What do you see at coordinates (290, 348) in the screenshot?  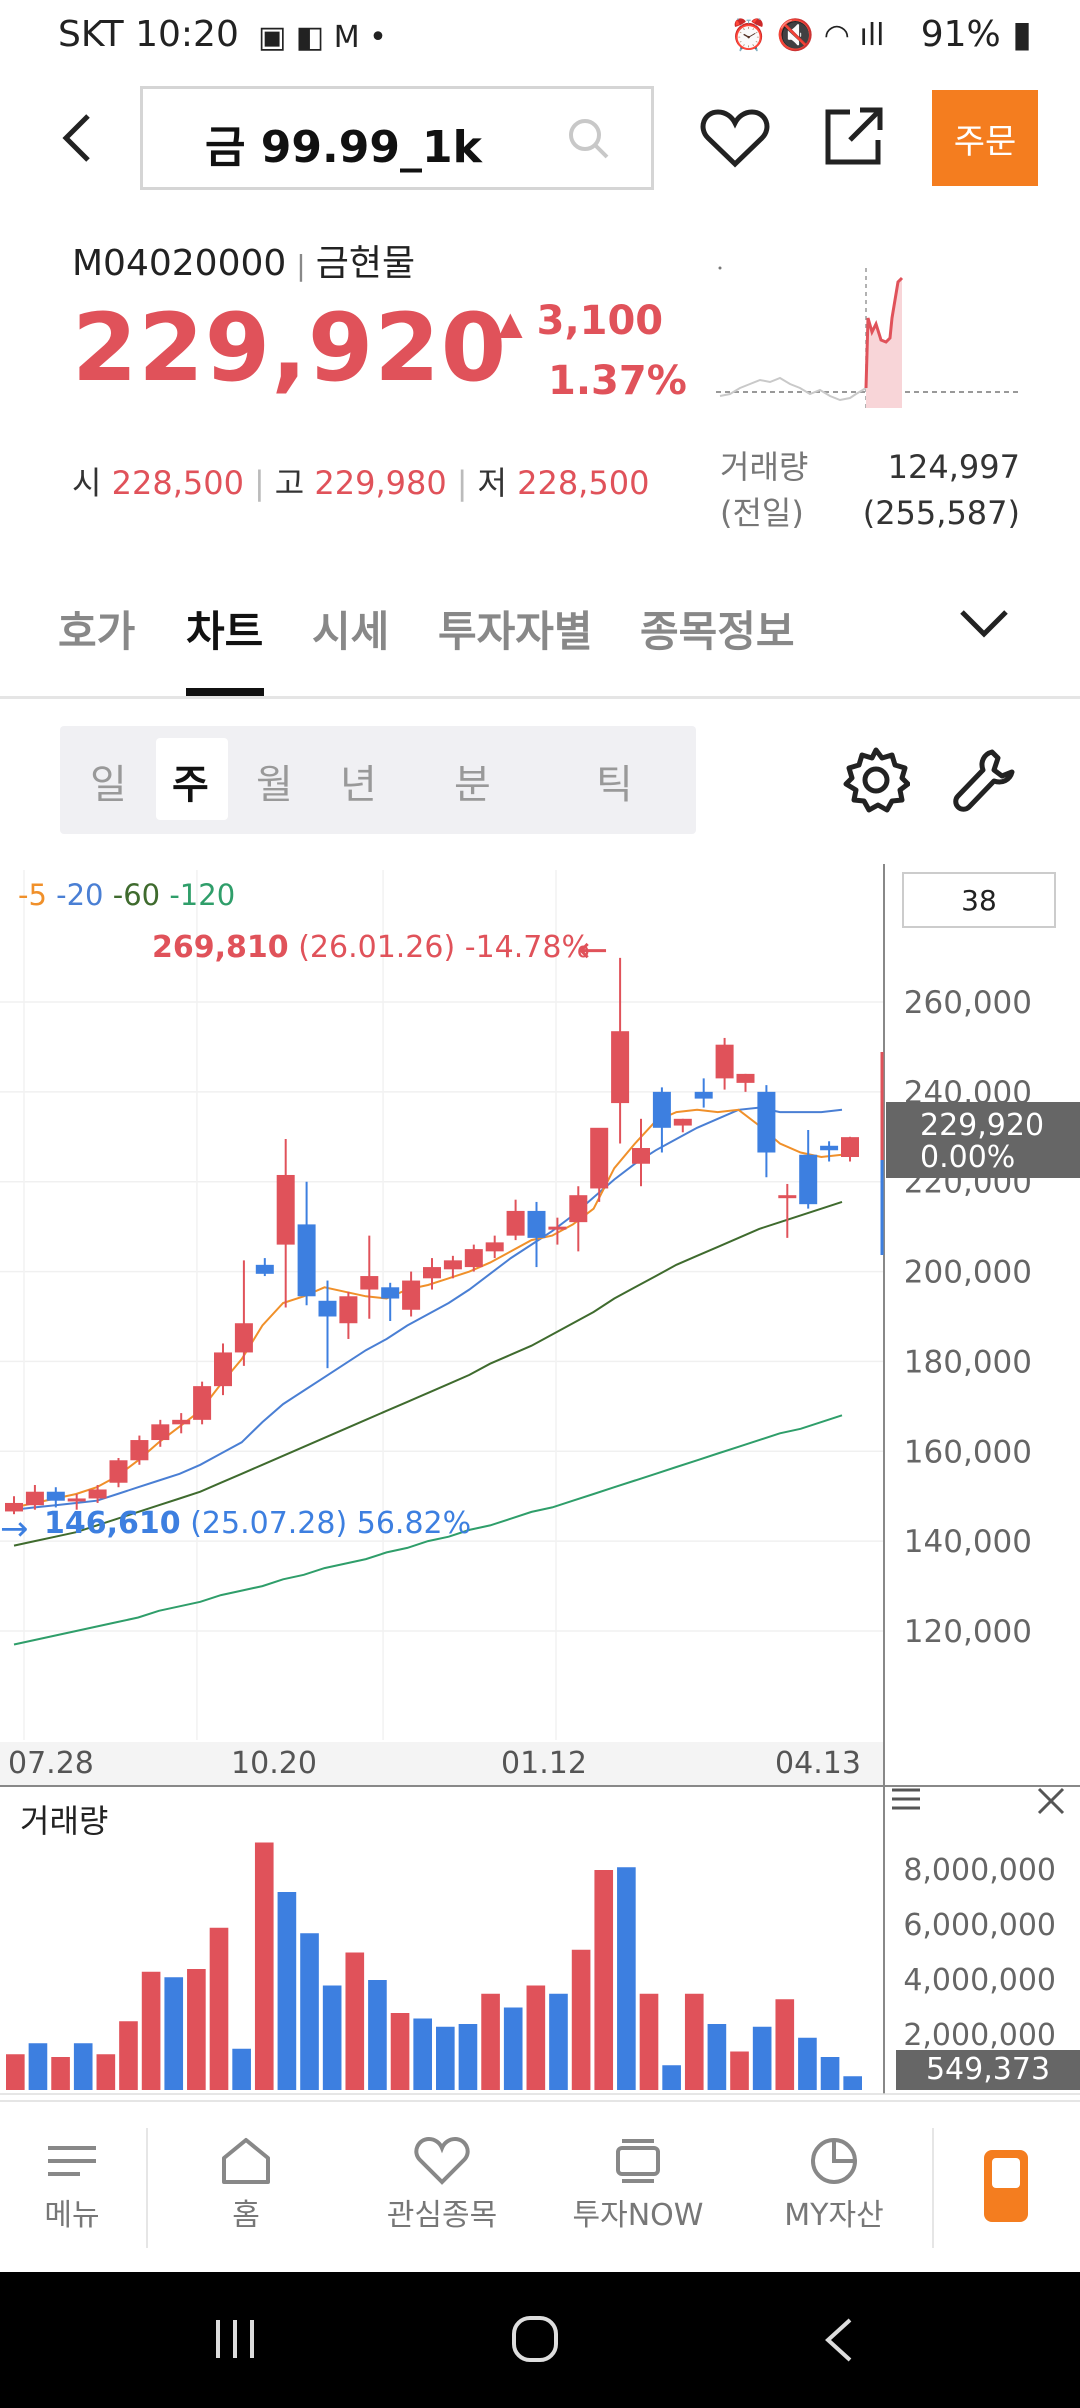 I see `current-price: 229,920` at bounding box center [290, 348].